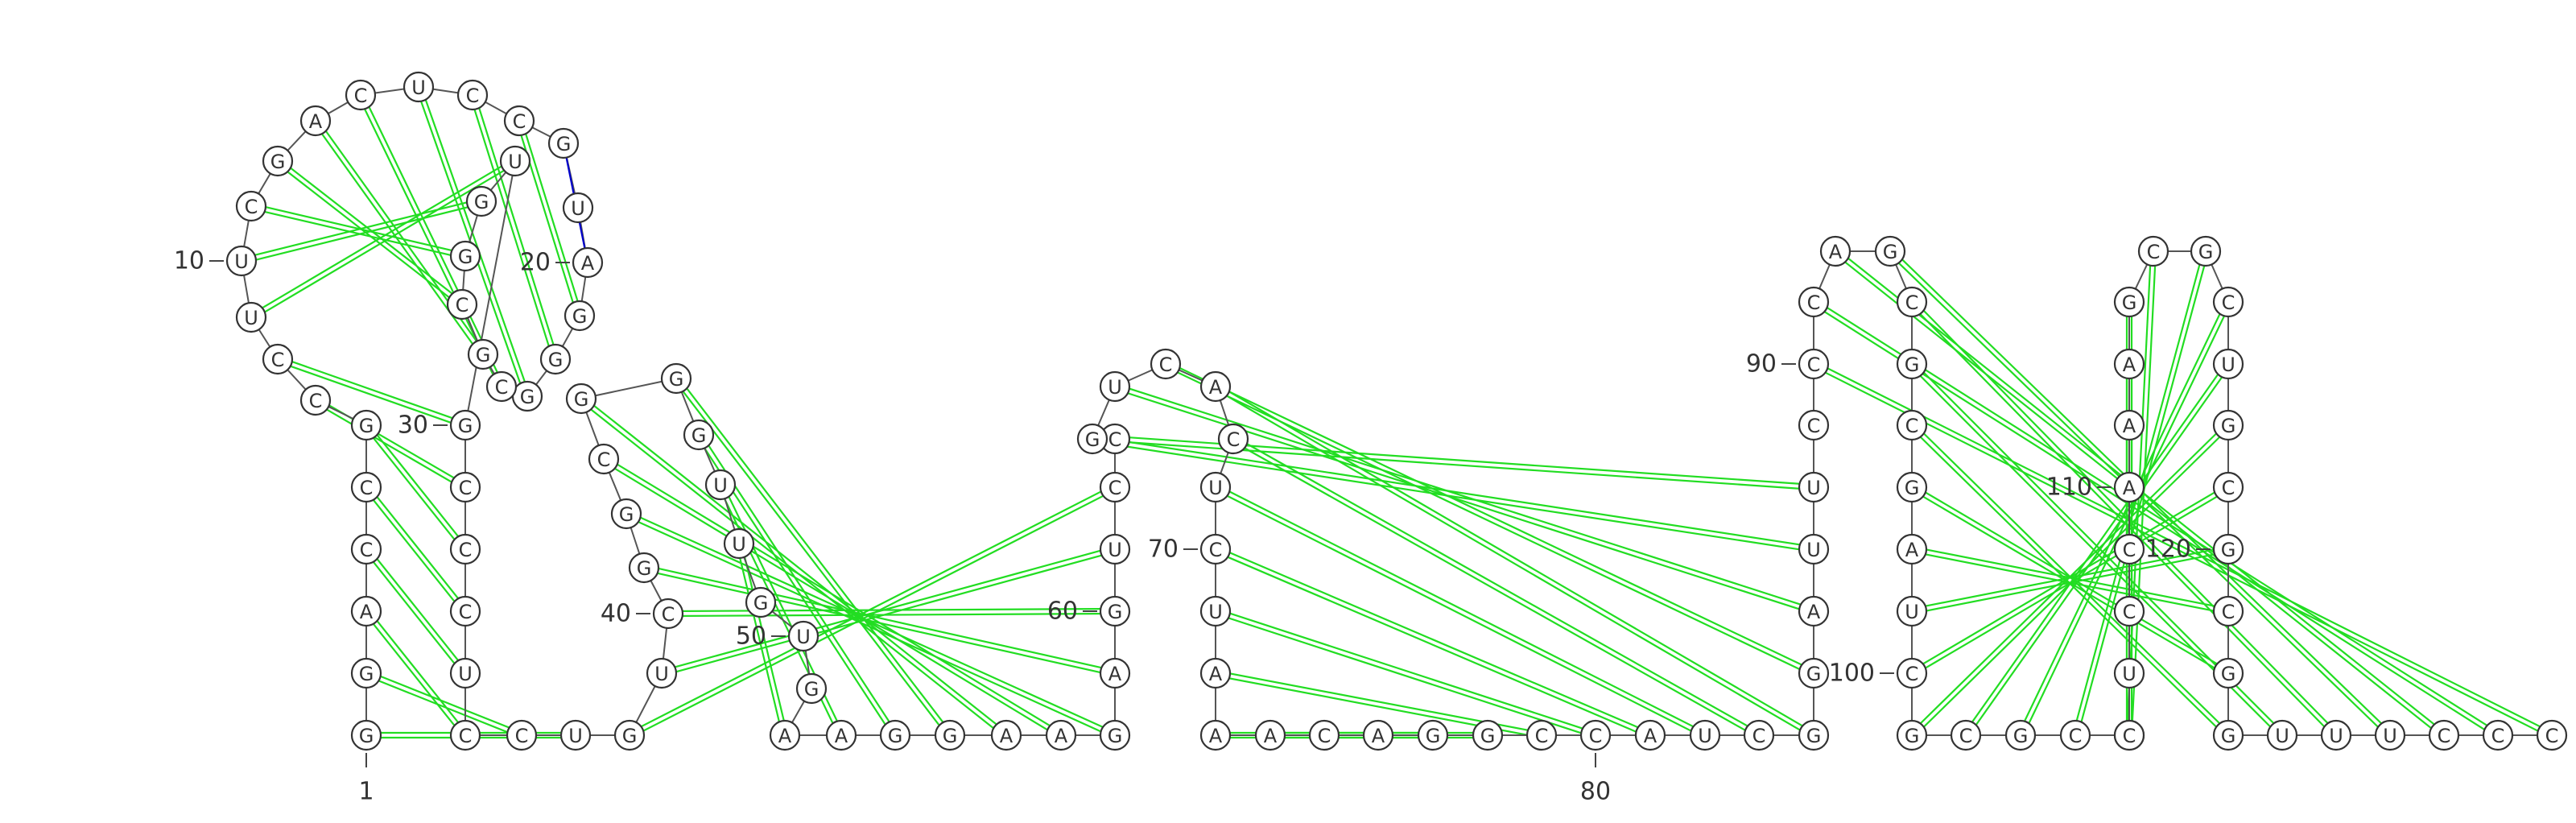  I want to click on nucleotide-62: C, so click(1115, 487).